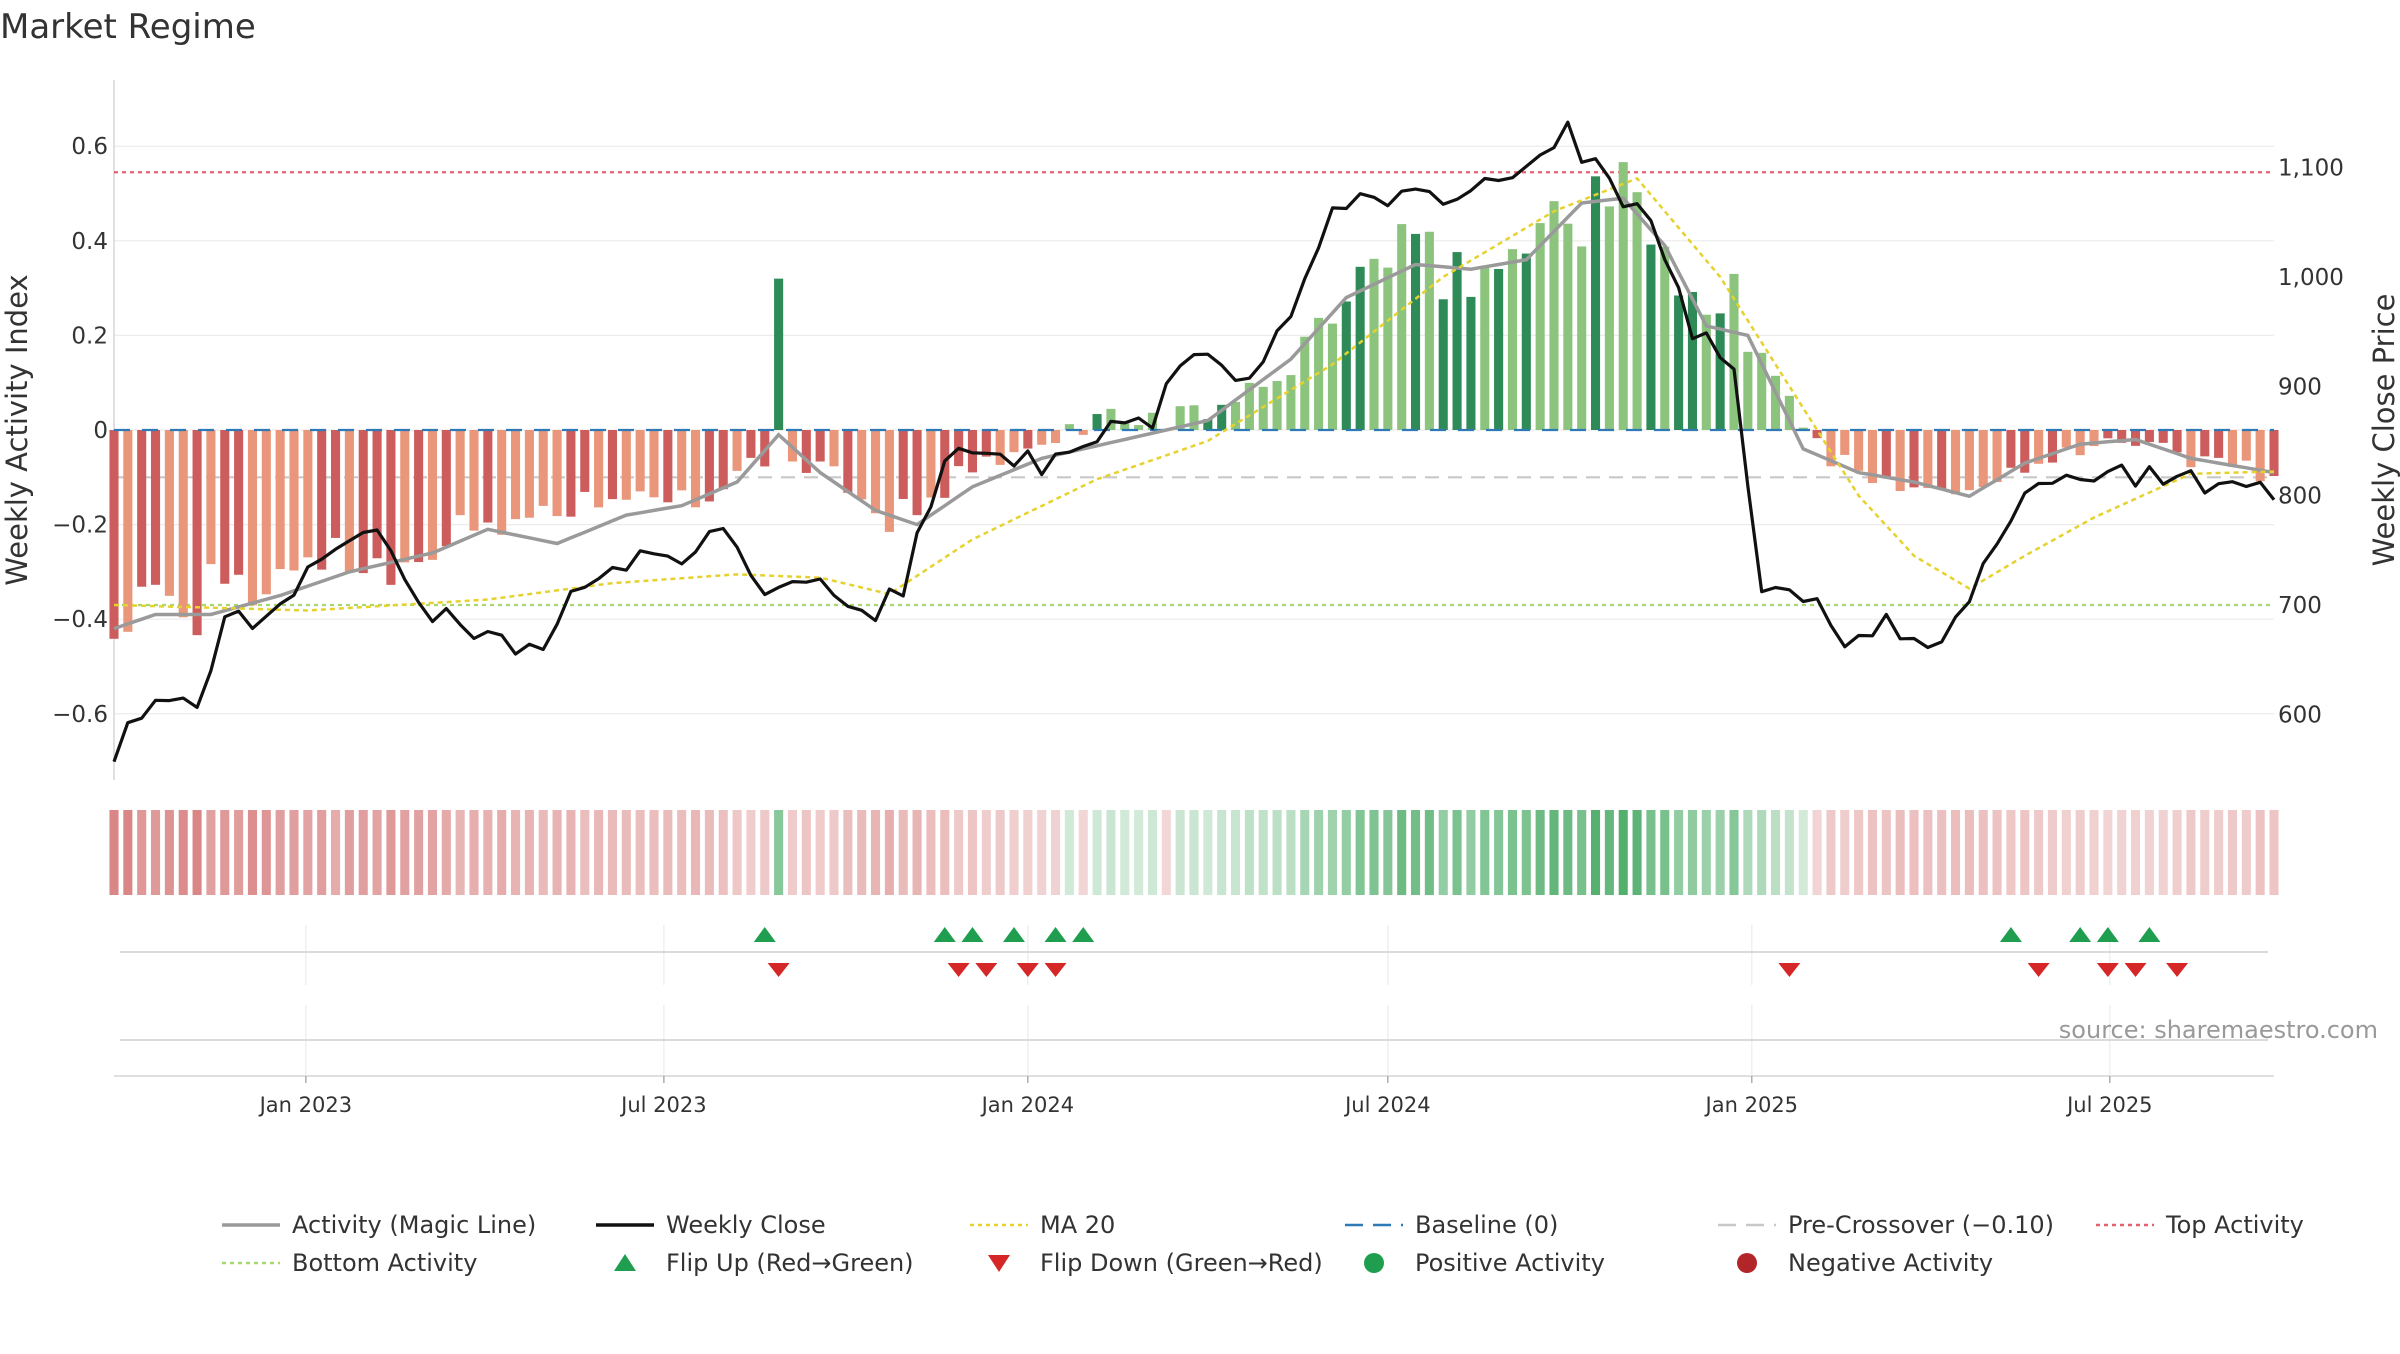  What do you see at coordinates (2311, 278) in the screenshot?
I see `y-tick-label-right: 1,000` at bounding box center [2311, 278].